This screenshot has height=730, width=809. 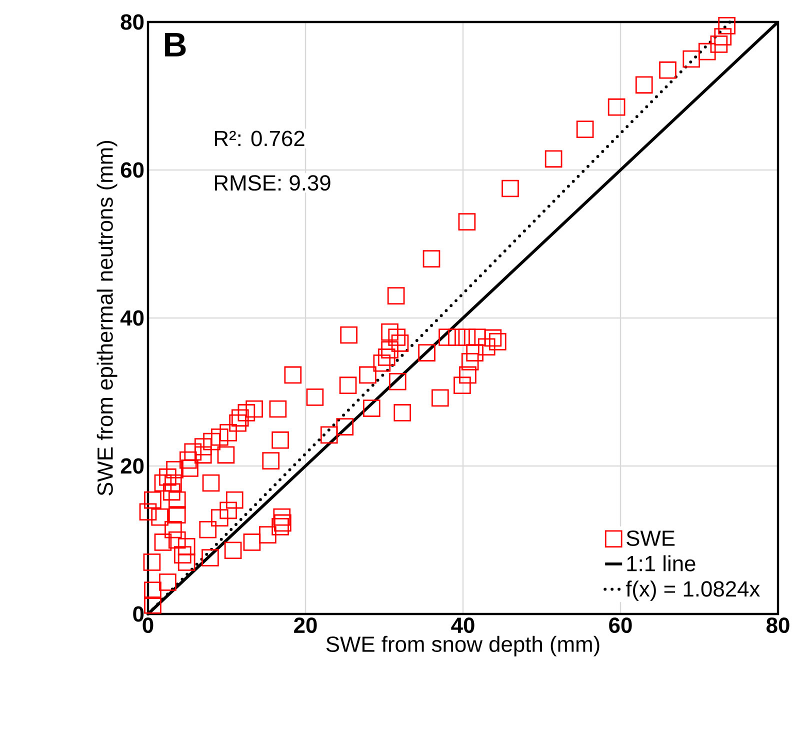 I want to click on x-tick-label: 40, so click(x=462, y=626).